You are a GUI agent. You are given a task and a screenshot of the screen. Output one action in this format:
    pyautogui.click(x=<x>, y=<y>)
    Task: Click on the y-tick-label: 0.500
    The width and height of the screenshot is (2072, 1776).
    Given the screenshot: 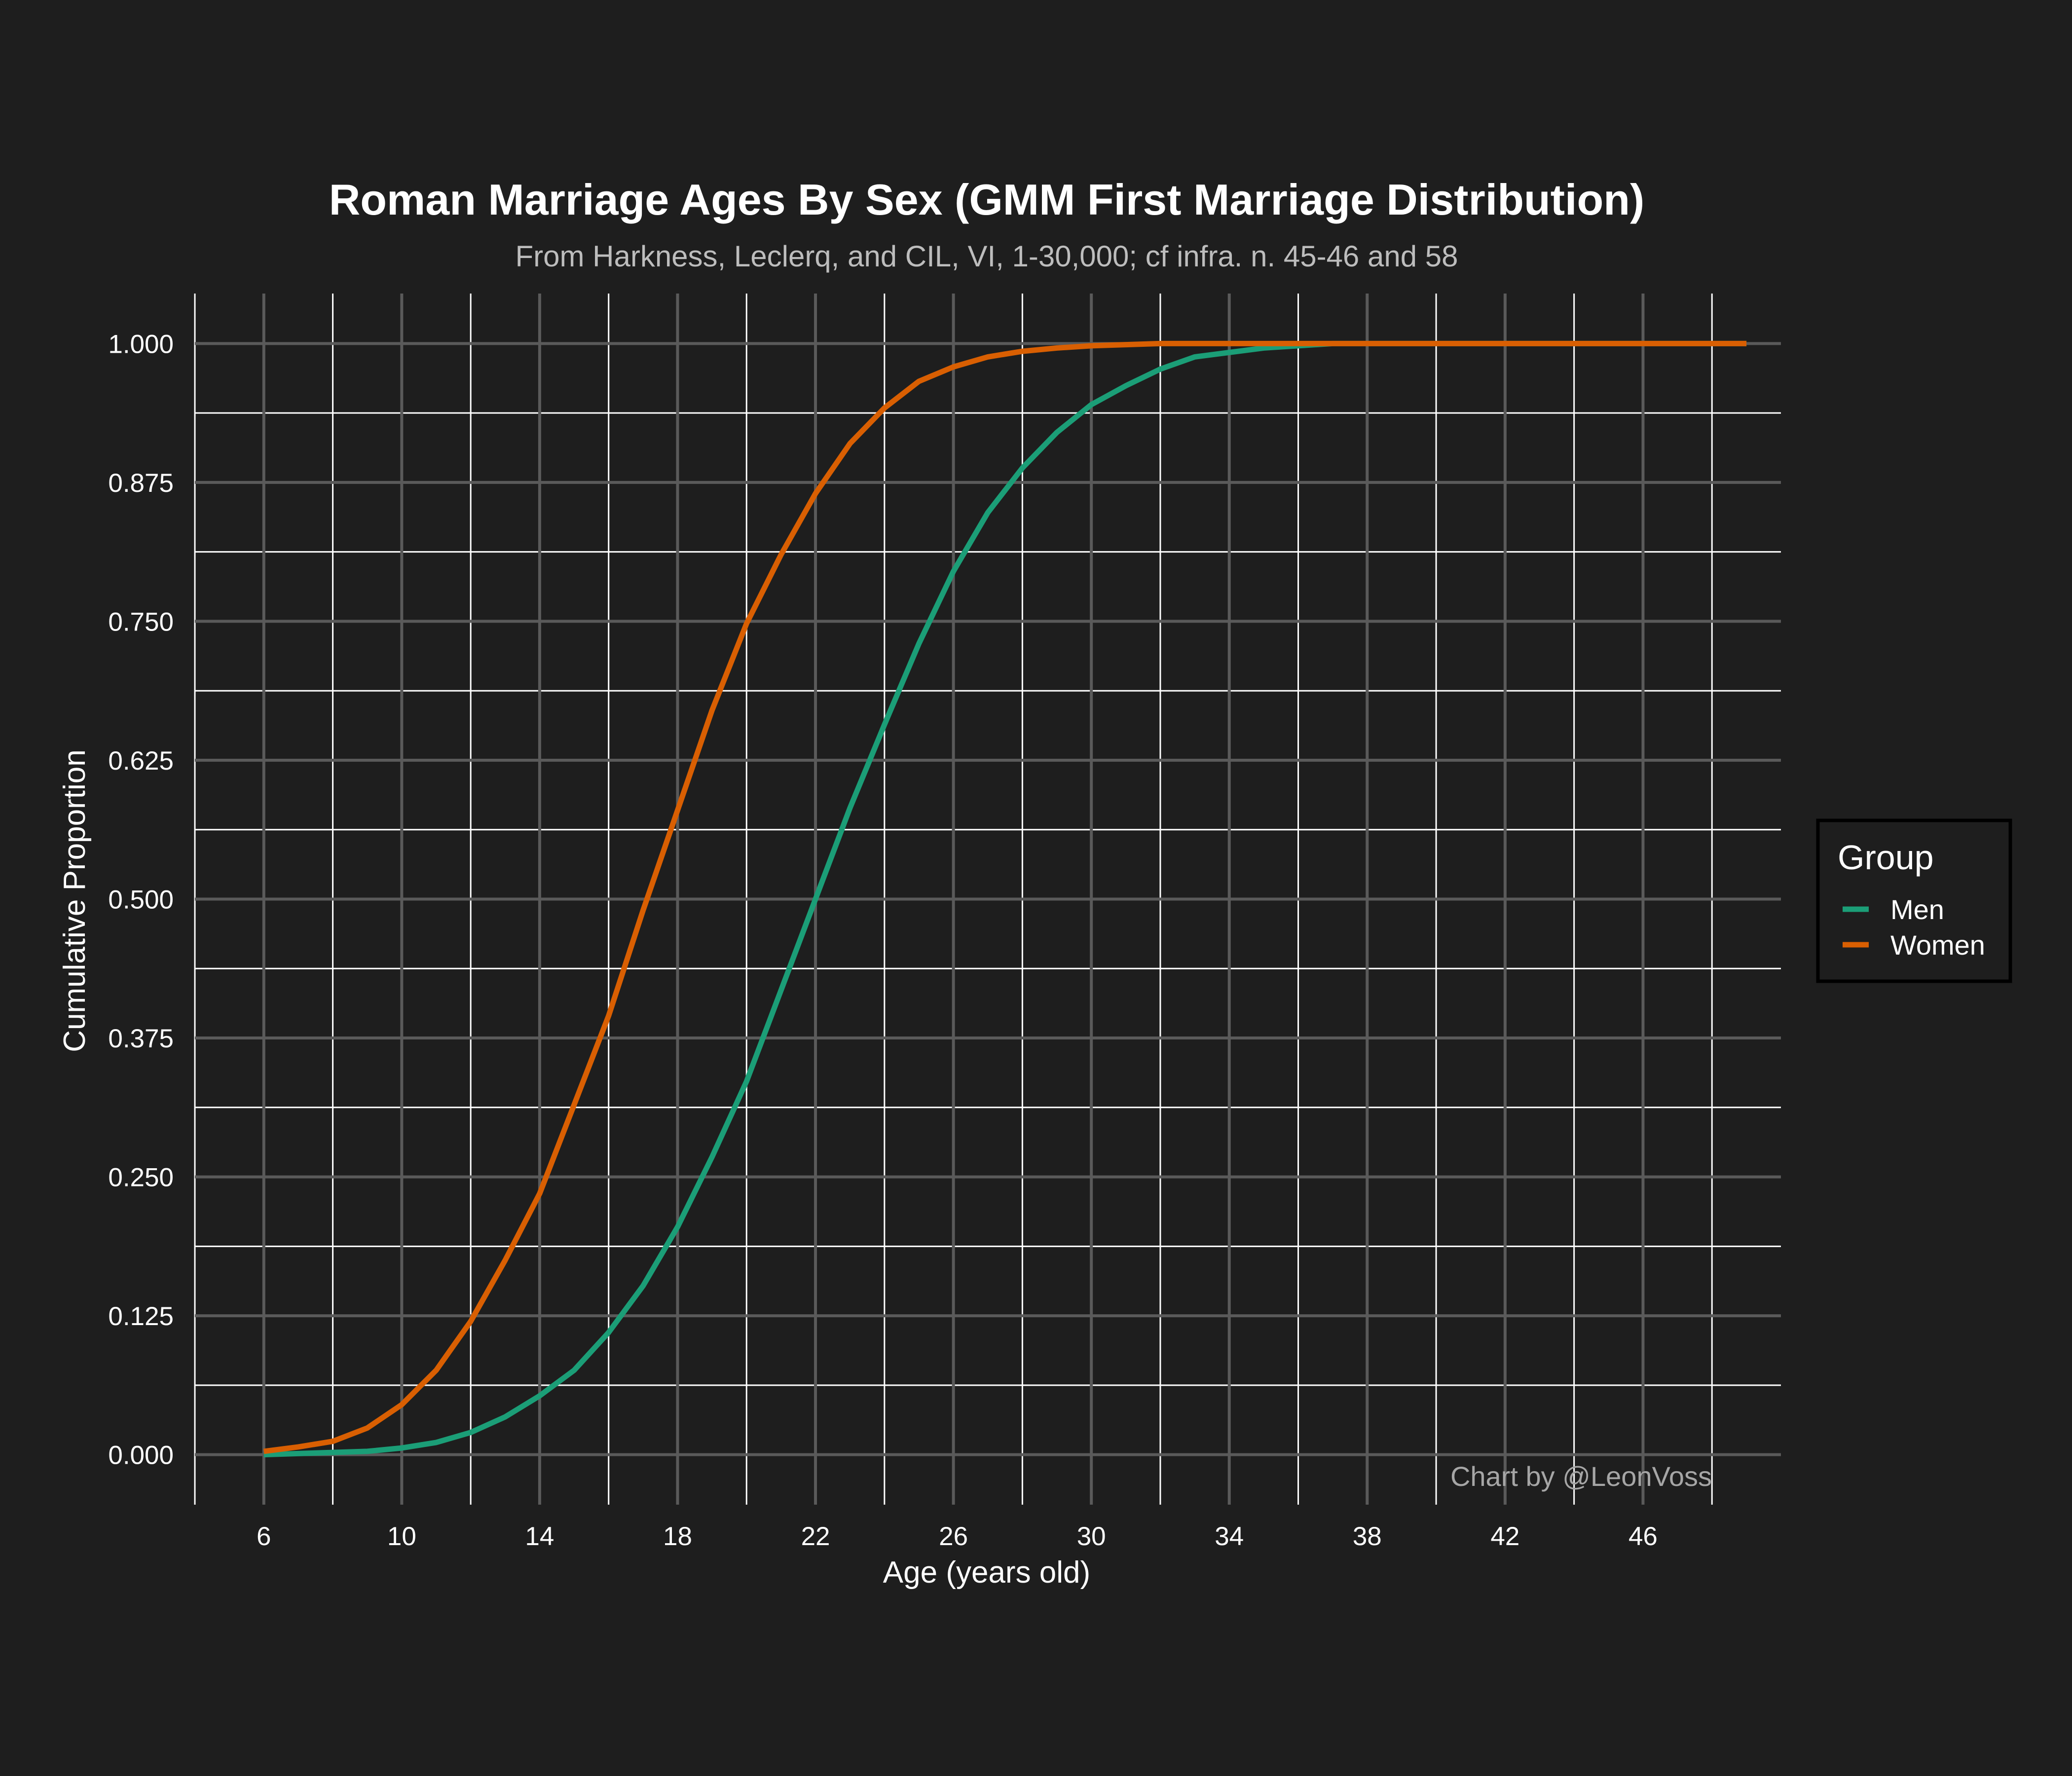 What is the action you would take?
    pyautogui.click(x=141, y=901)
    